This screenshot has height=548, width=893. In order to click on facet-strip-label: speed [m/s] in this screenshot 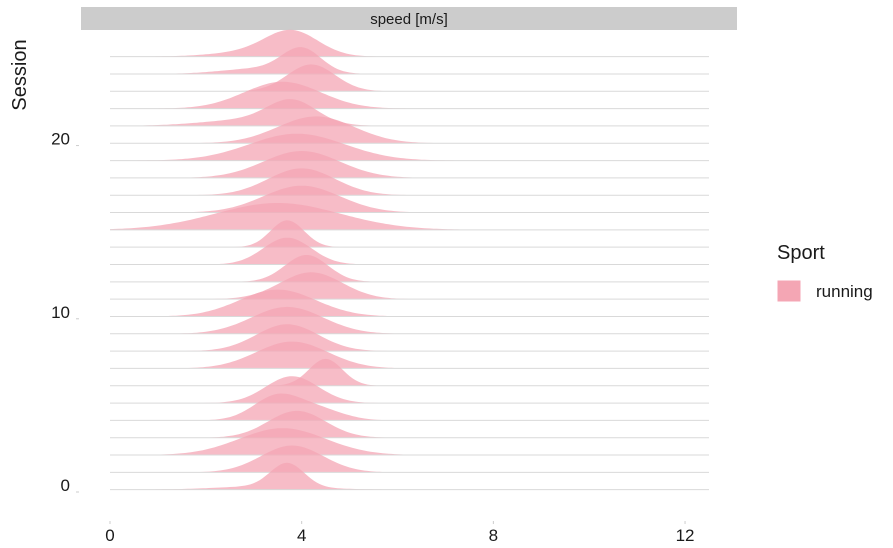, I will do `click(409, 19)`.